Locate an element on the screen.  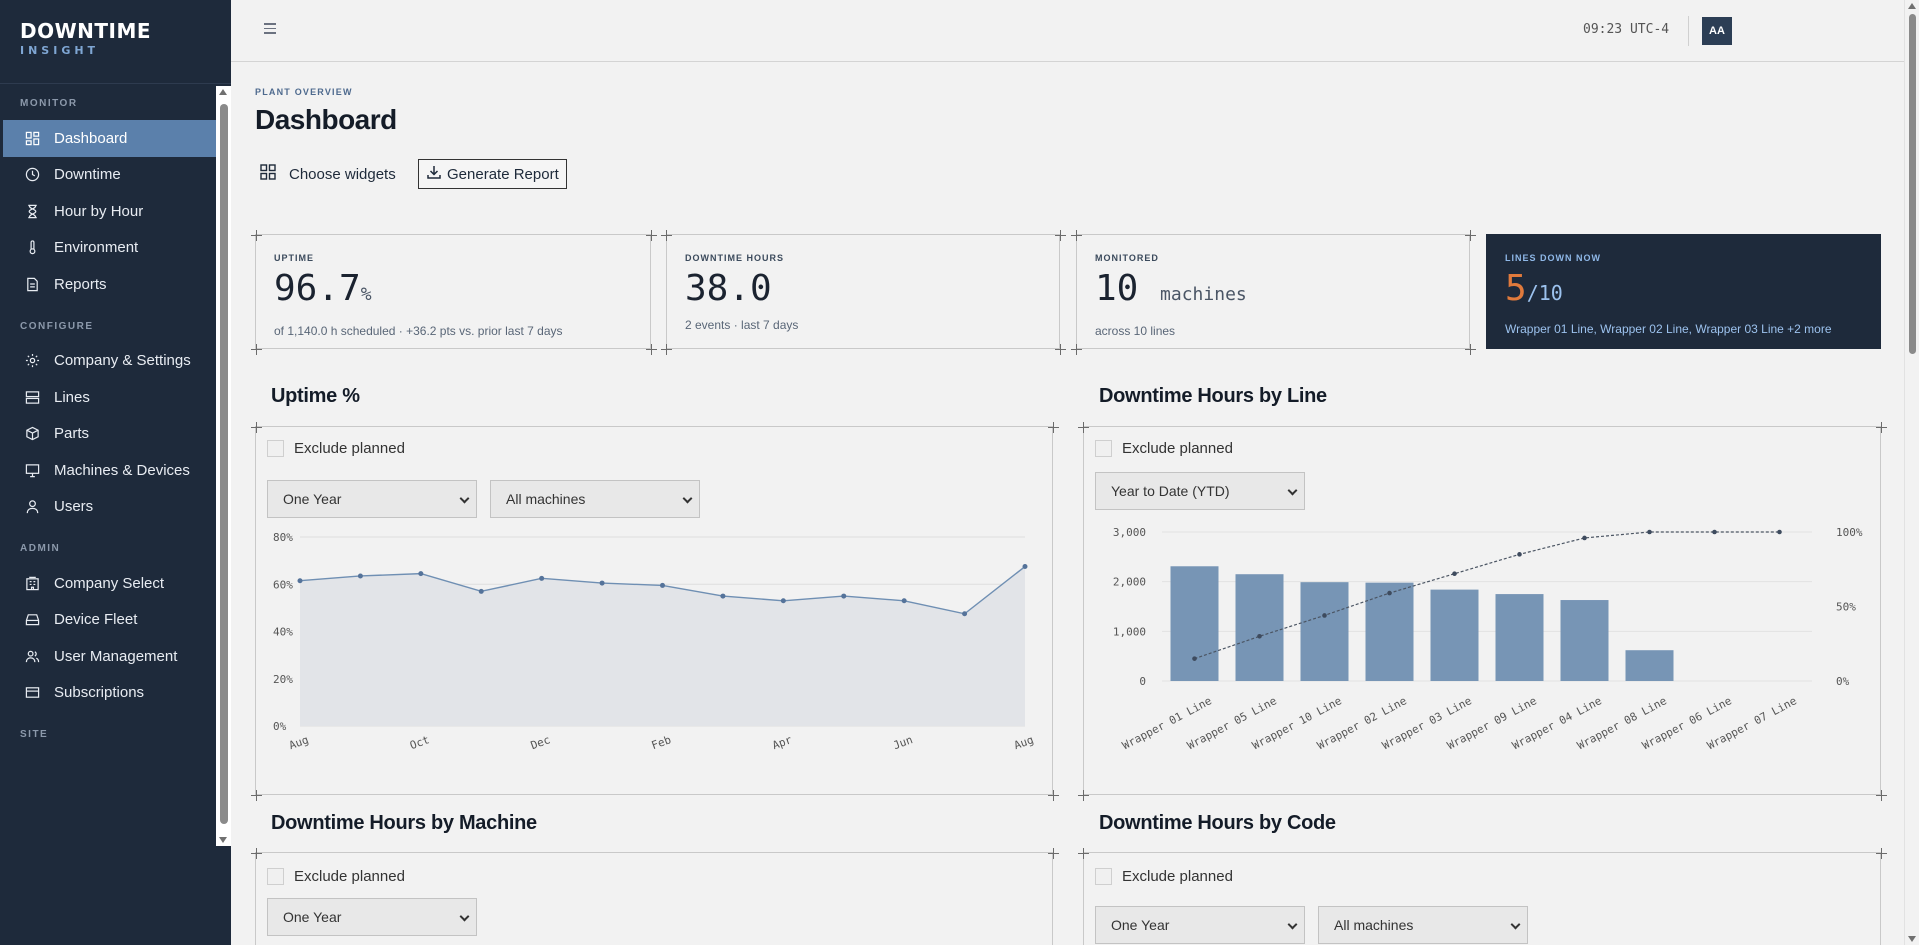
page-scrollbar is located at coordinates (1911, 472).